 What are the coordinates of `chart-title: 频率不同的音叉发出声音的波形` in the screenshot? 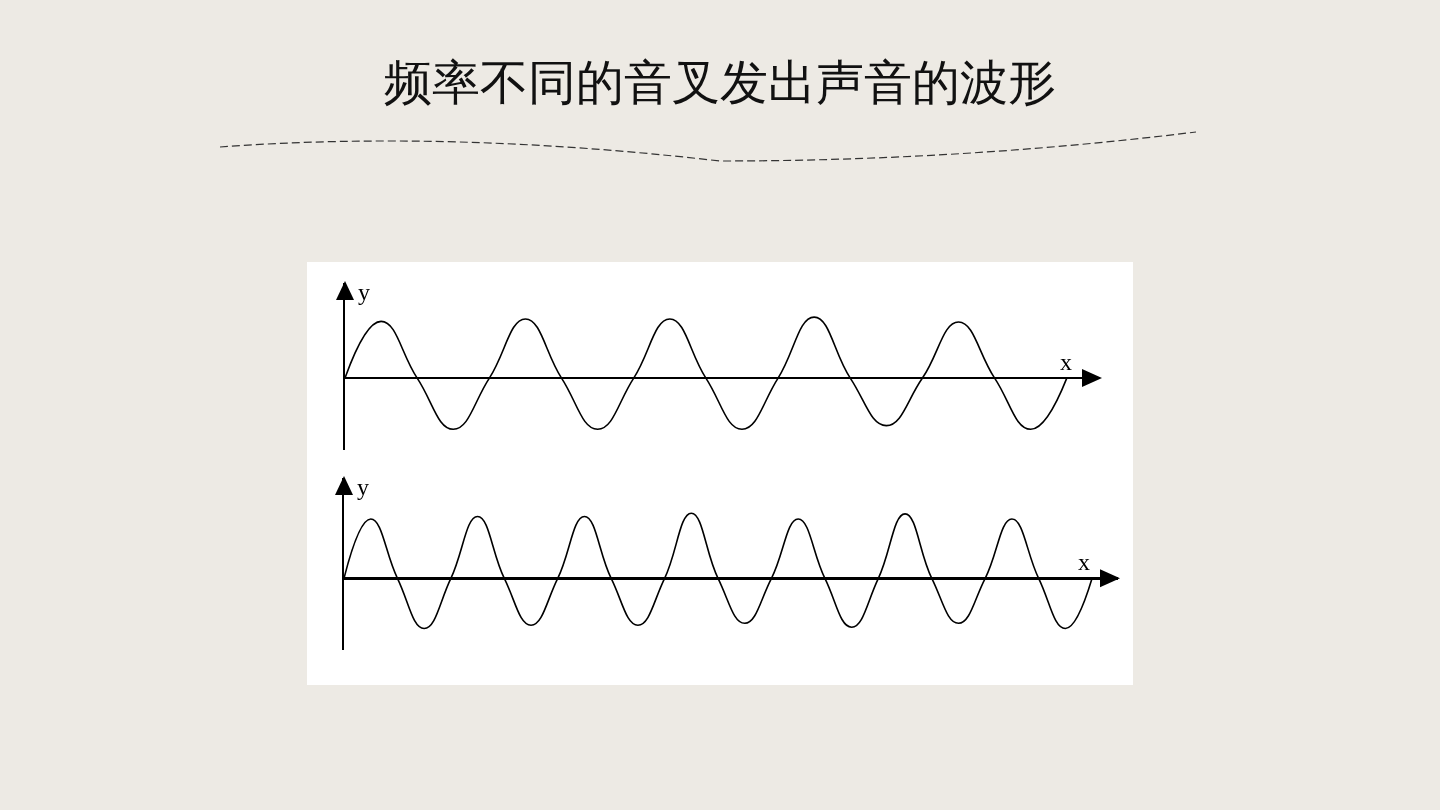 It's located at (720, 82).